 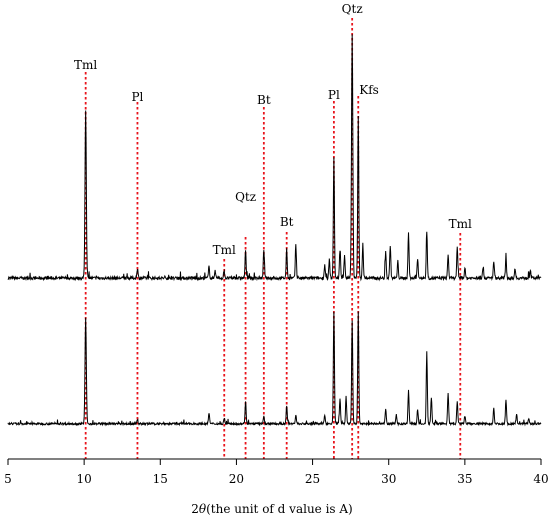 I want to click on x-label-theta: θ, so click(x=203, y=509).